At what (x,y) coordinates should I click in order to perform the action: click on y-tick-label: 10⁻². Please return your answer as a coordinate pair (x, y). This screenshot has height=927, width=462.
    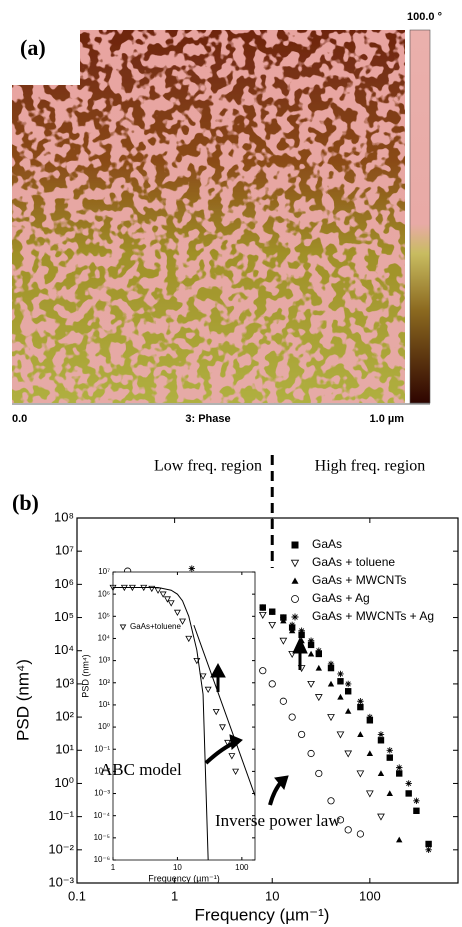
    Looking at the image, I should click on (61, 848).